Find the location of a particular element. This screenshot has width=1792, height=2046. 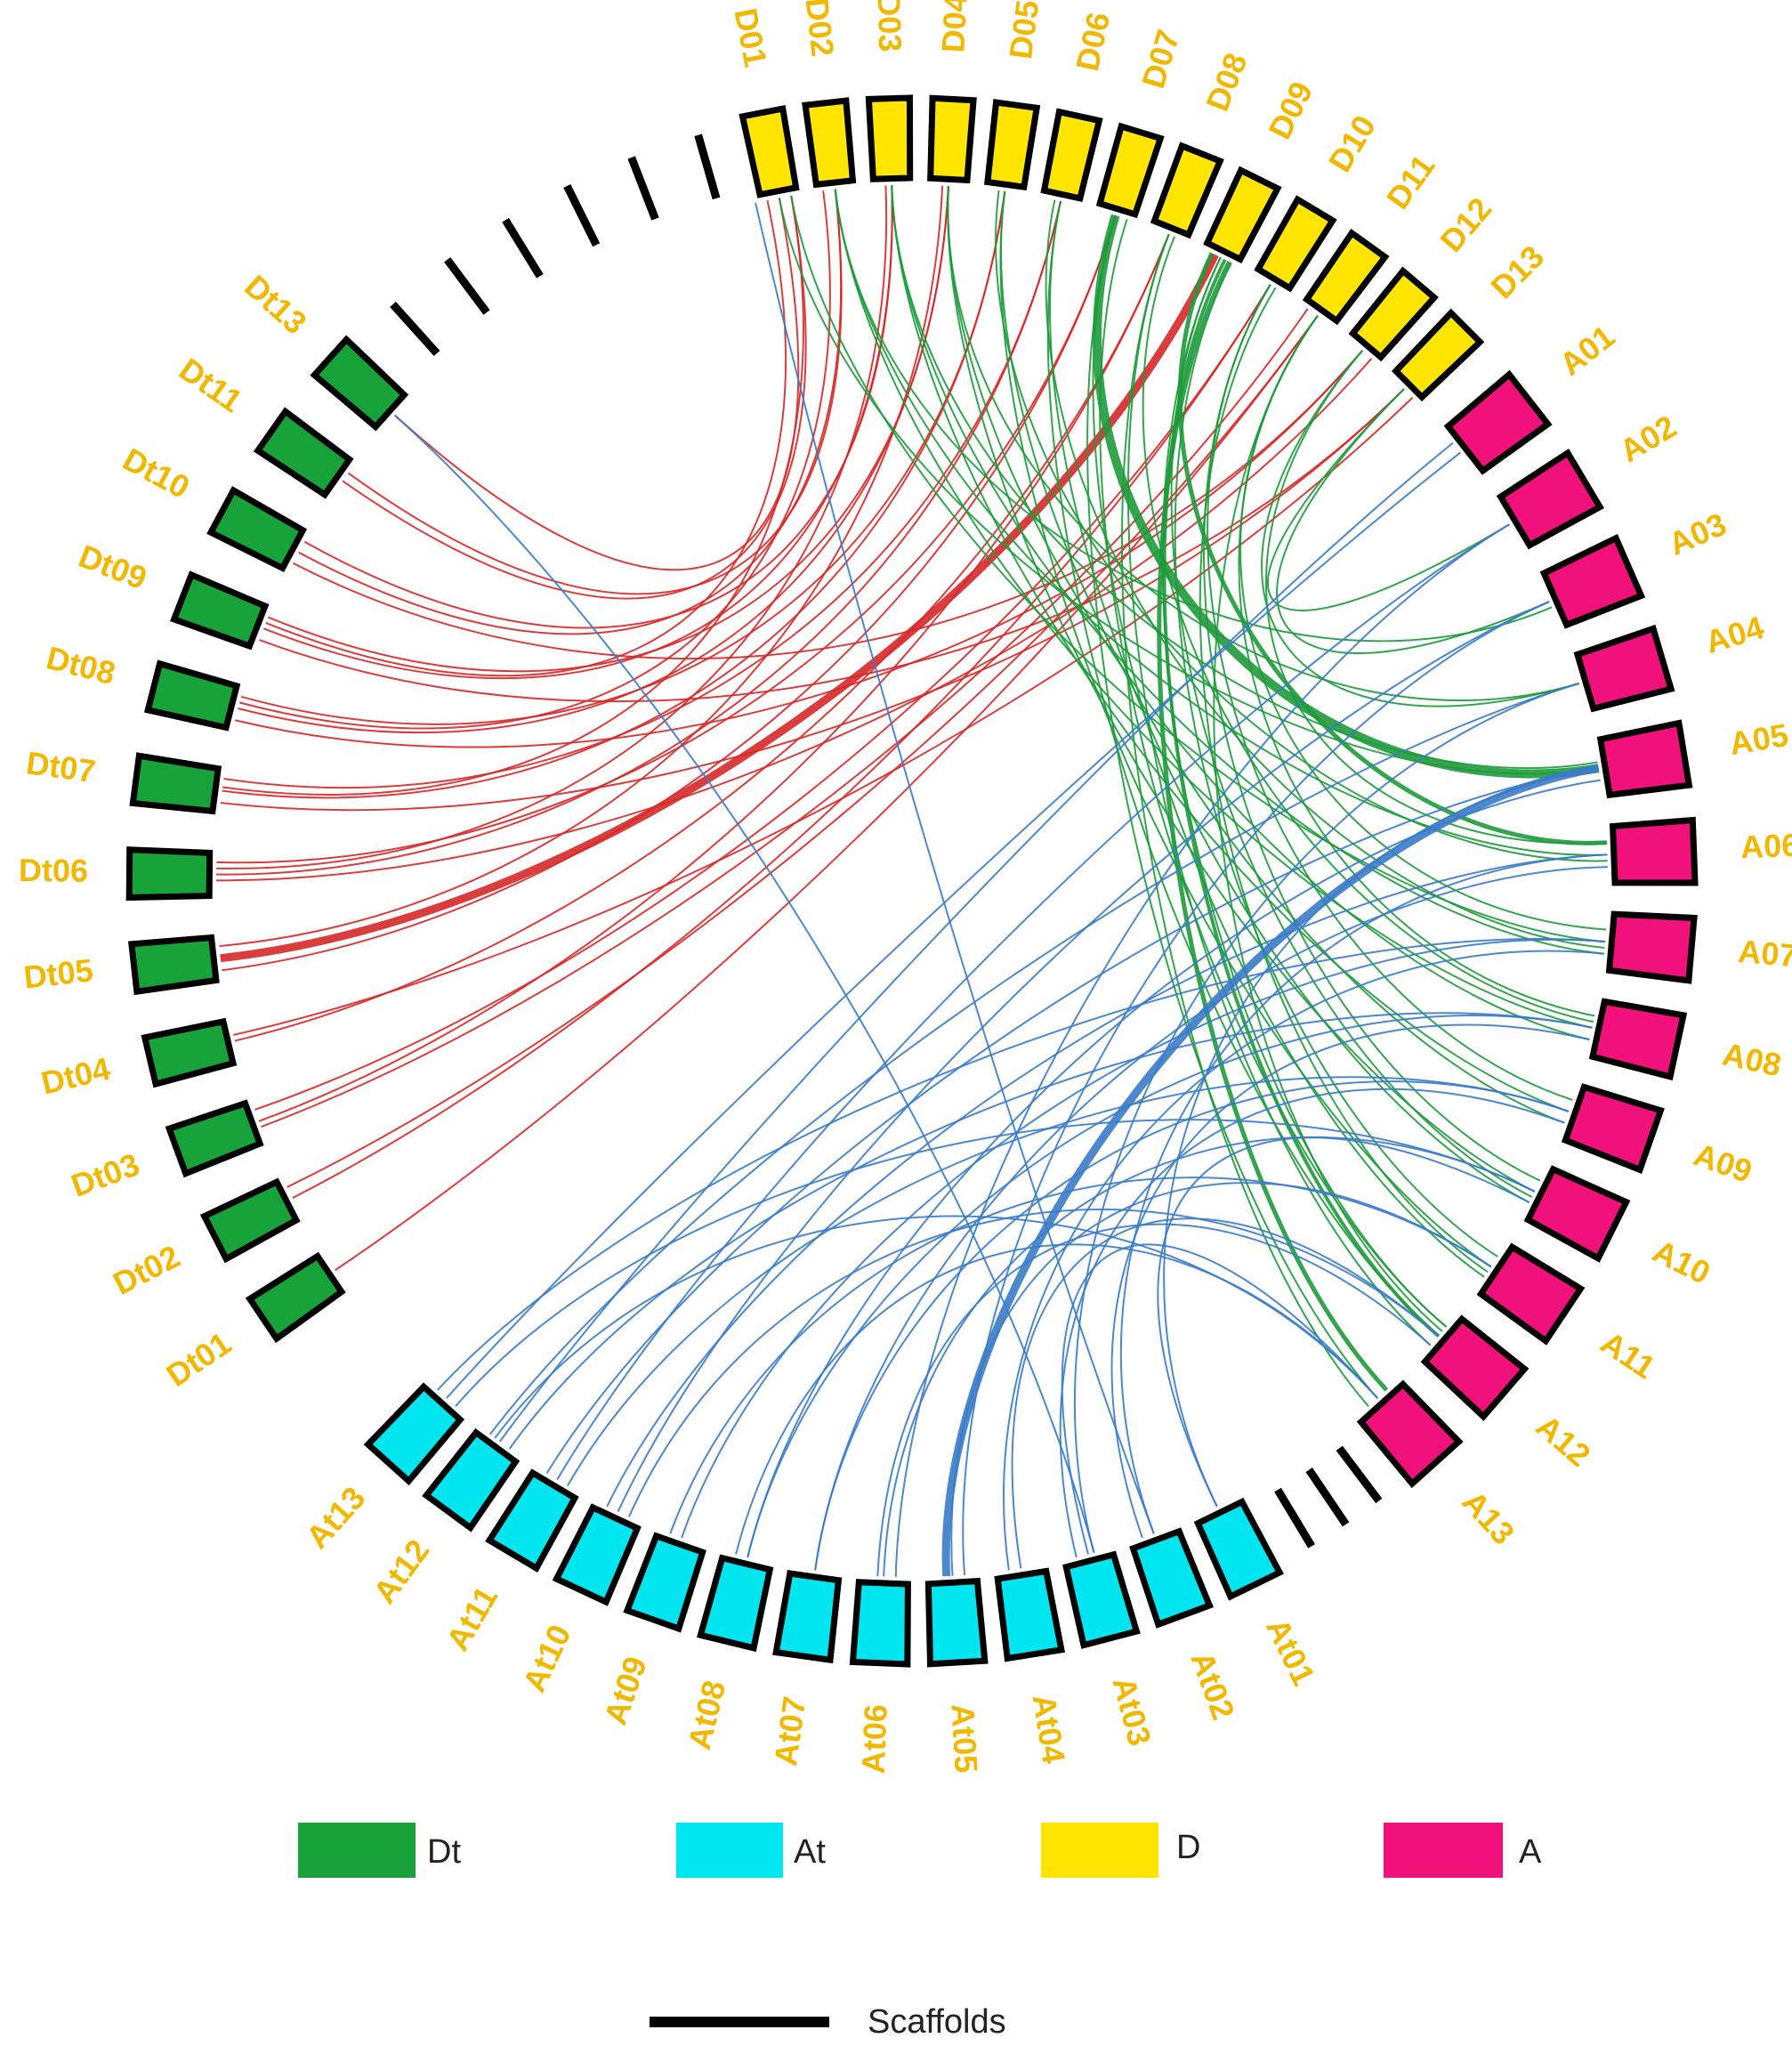

label-a08: A08 is located at coordinates (1751, 1059).